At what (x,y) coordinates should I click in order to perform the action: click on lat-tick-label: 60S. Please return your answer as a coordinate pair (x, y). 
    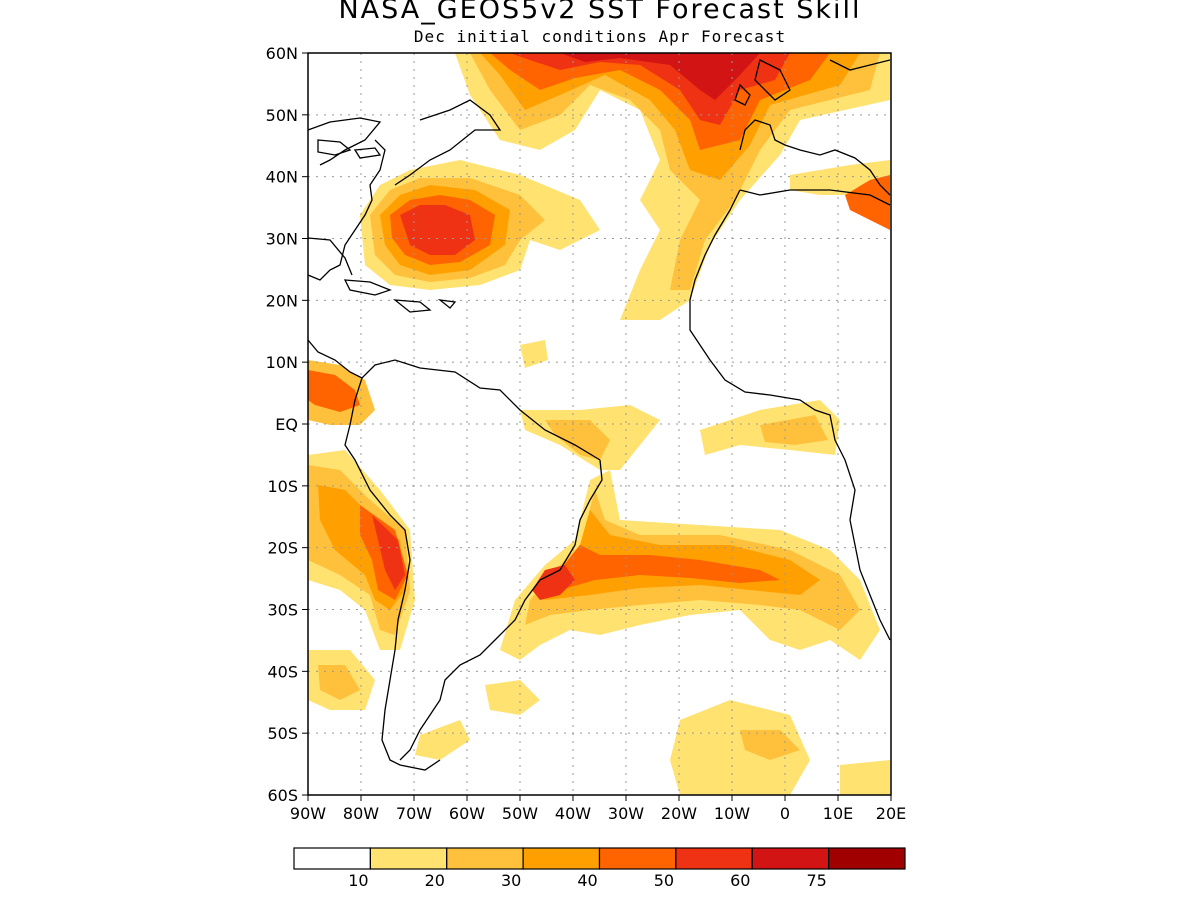
    Looking at the image, I should click on (282, 795).